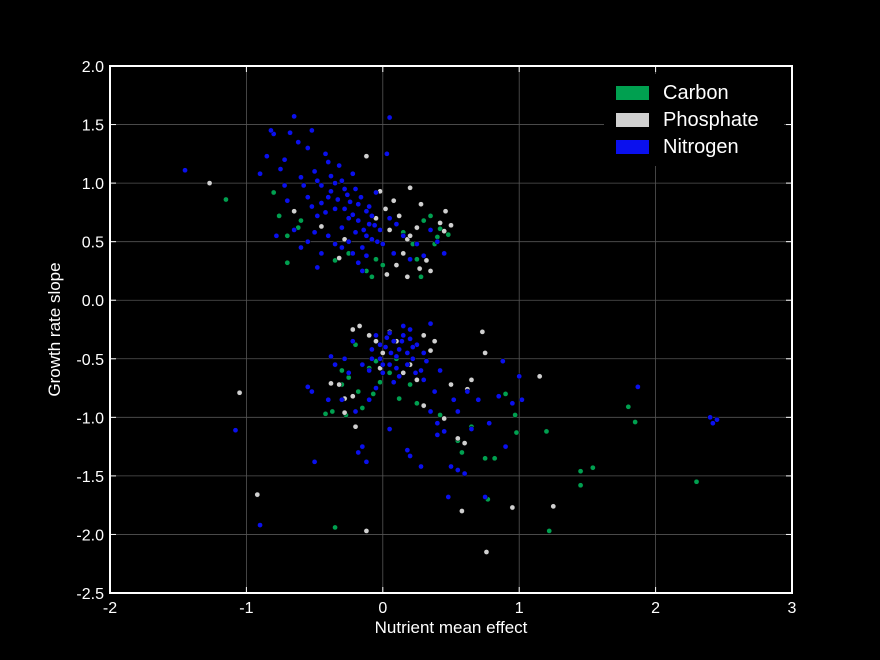 Image resolution: width=880 pixels, height=660 pixels. I want to click on legend-label-nitrogen: Nitrogen, so click(701, 147).